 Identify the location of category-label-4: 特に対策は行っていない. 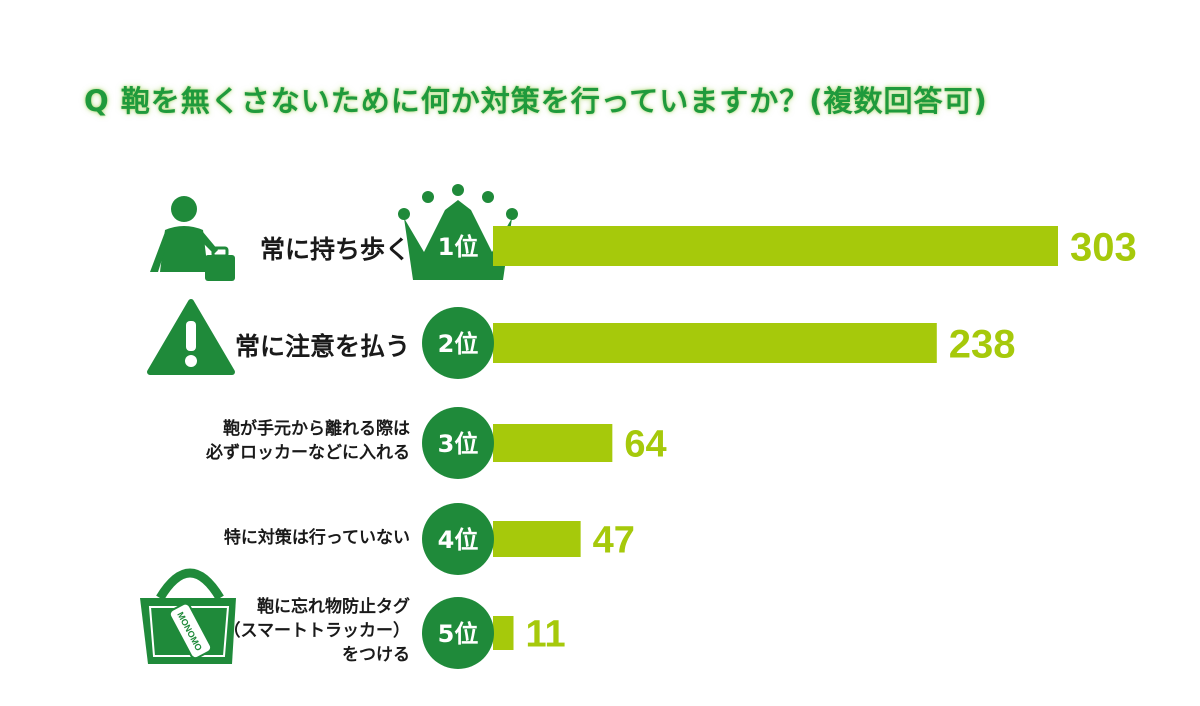
(316, 538).